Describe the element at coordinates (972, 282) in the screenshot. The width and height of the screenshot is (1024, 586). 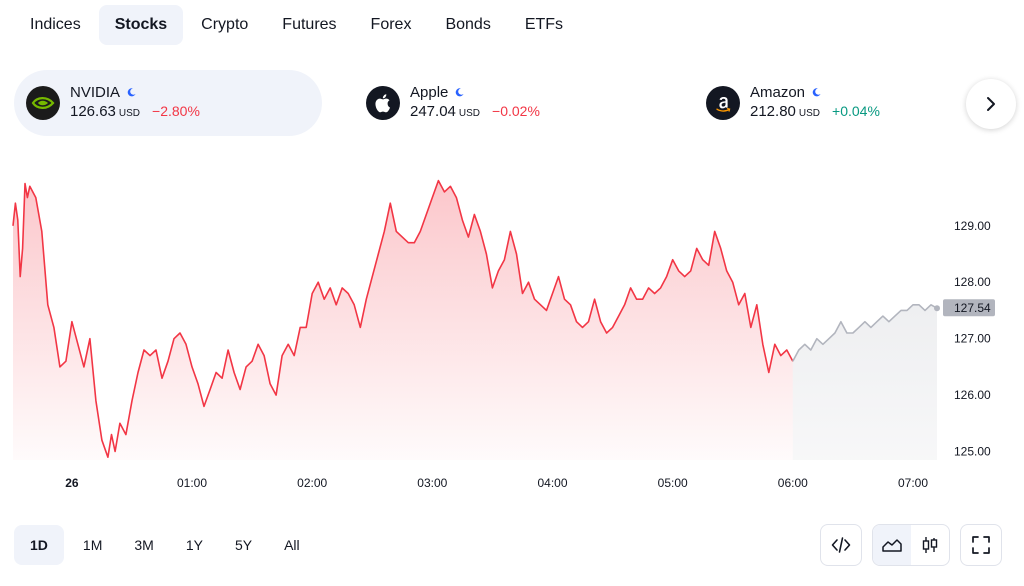
I see `y-tick-label: 128.00` at that location.